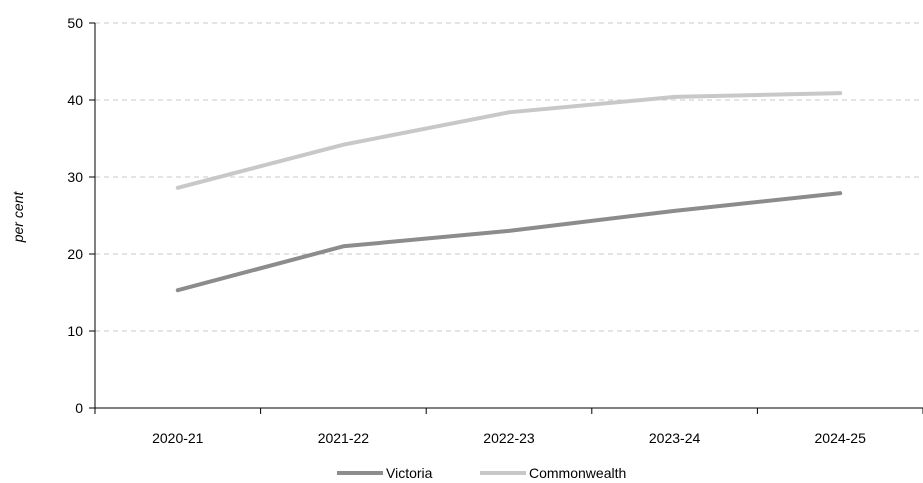 The width and height of the screenshot is (923, 483). I want to click on x-tick-label: 2020-21, so click(178, 438).